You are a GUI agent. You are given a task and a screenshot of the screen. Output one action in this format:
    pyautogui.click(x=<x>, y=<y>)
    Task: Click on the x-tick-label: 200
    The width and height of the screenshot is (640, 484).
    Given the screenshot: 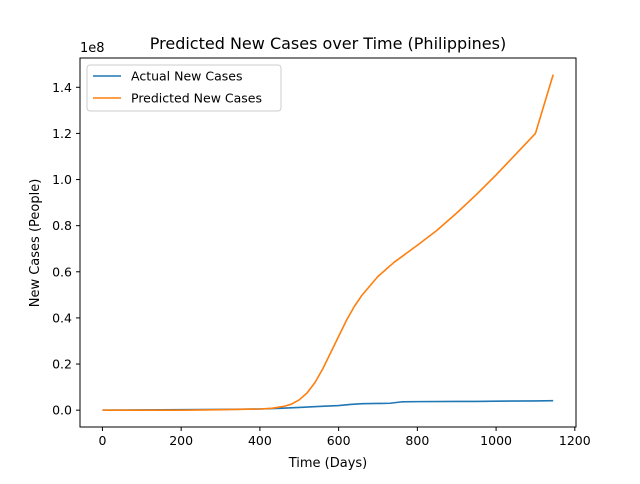 What is the action you would take?
    pyautogui.click(x=181, y=440)
    